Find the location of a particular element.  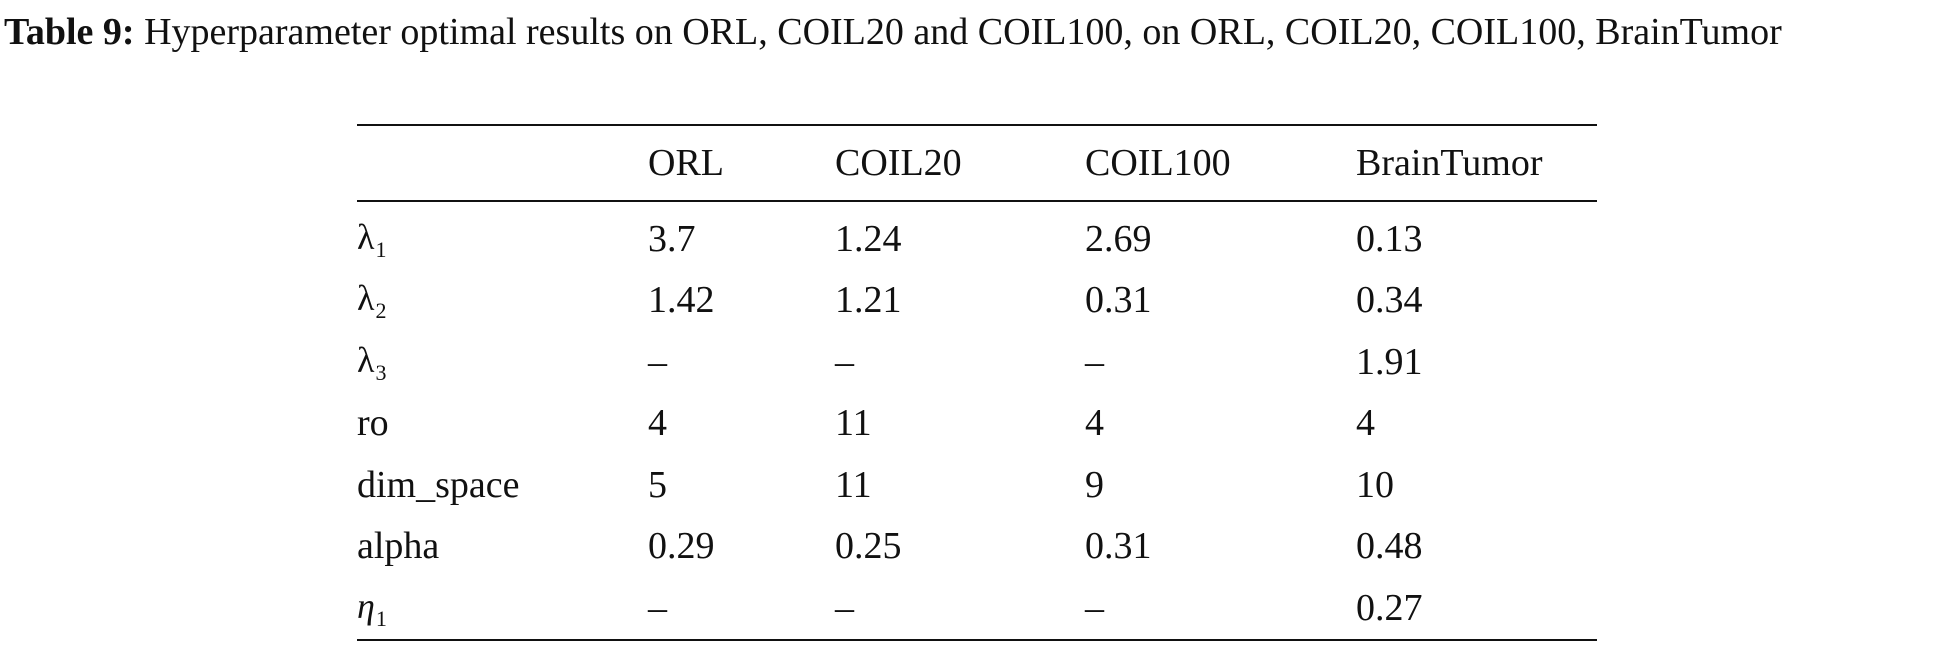

table-row: ro 4 11 4 4 is located at coordinates (977, 424).